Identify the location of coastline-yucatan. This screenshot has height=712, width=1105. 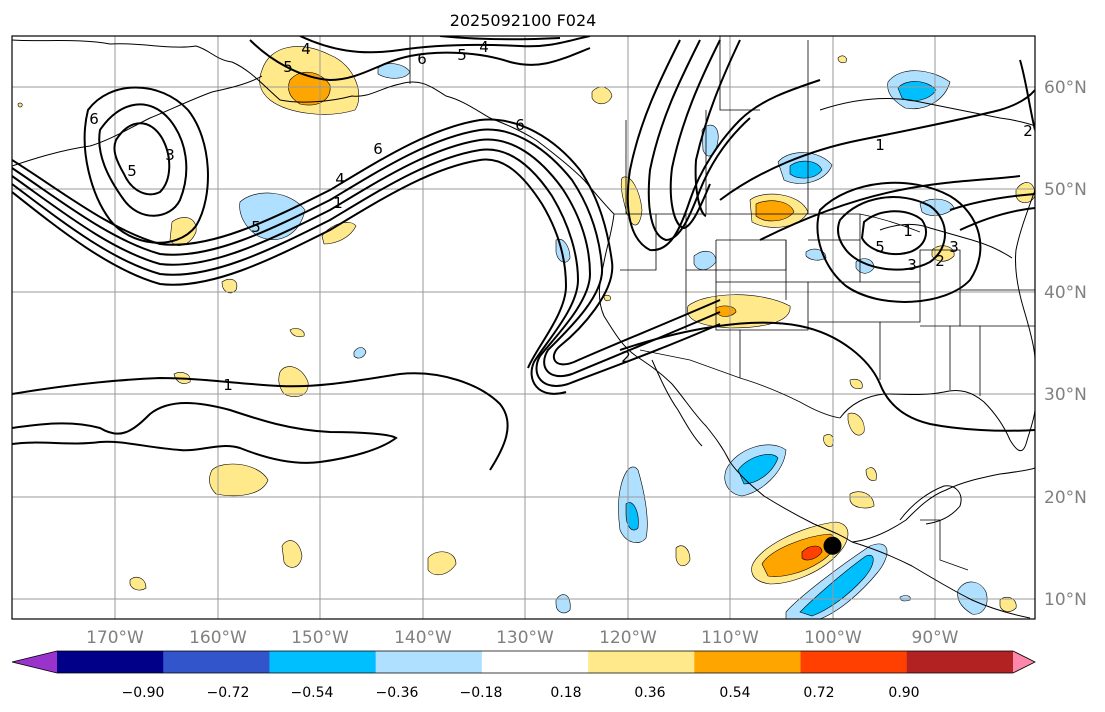
(930, 505).